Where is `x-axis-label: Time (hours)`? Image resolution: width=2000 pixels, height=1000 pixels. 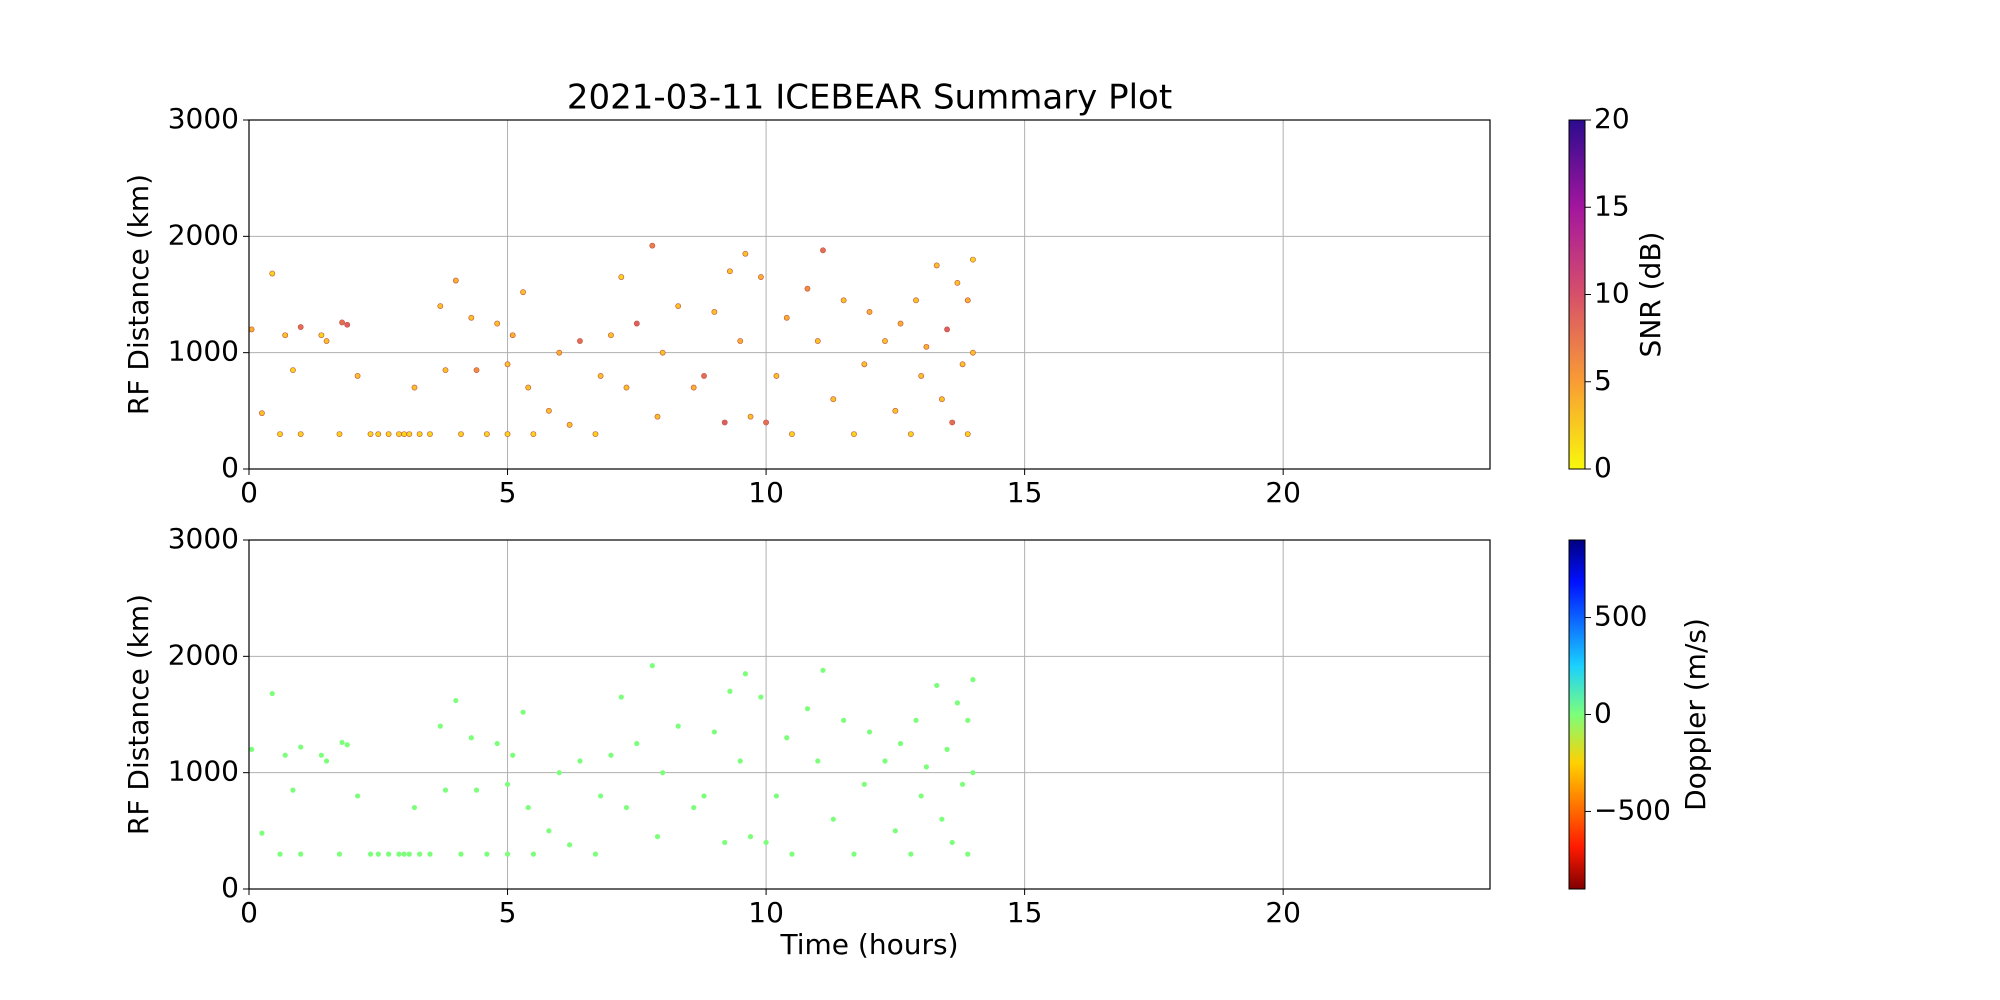
x-axis-label: Time (hours) is located at coordinates (869, 944).